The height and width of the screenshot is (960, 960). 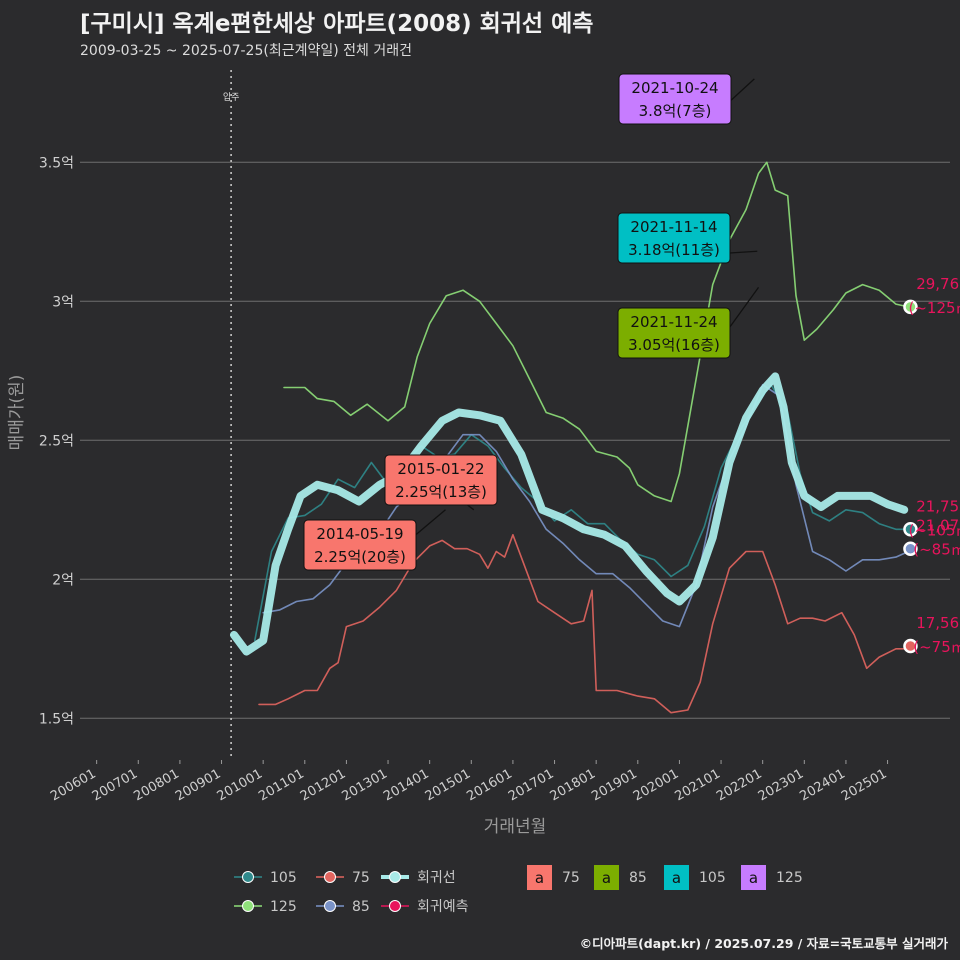 What do you see at coordinates (674, 250) in the screenshot?
I see `callout-price: 3.18억(11층)` at bounding box center [674, 250].